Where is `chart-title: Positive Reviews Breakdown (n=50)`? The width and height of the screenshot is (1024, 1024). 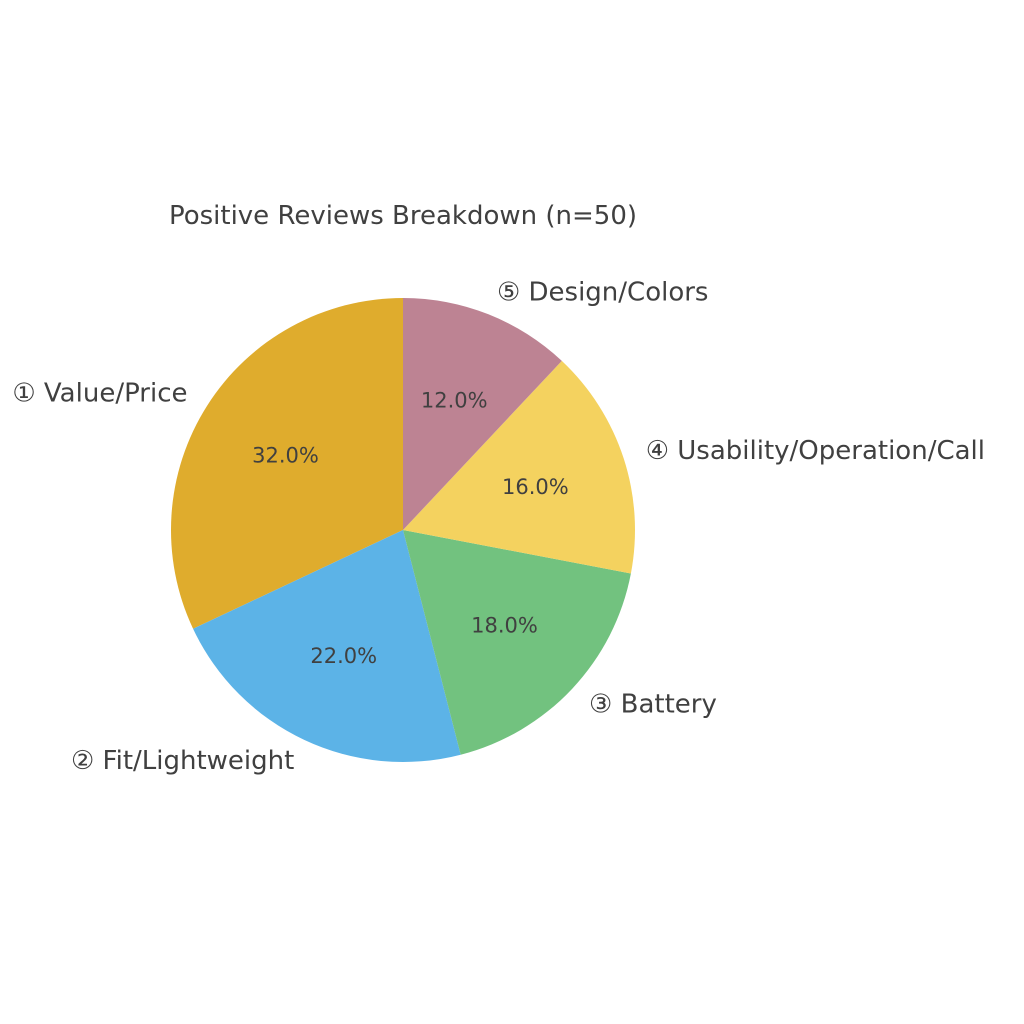
chart-title: Positive Reviews Breakdown (n=50) is located at coordinates (403, 216).